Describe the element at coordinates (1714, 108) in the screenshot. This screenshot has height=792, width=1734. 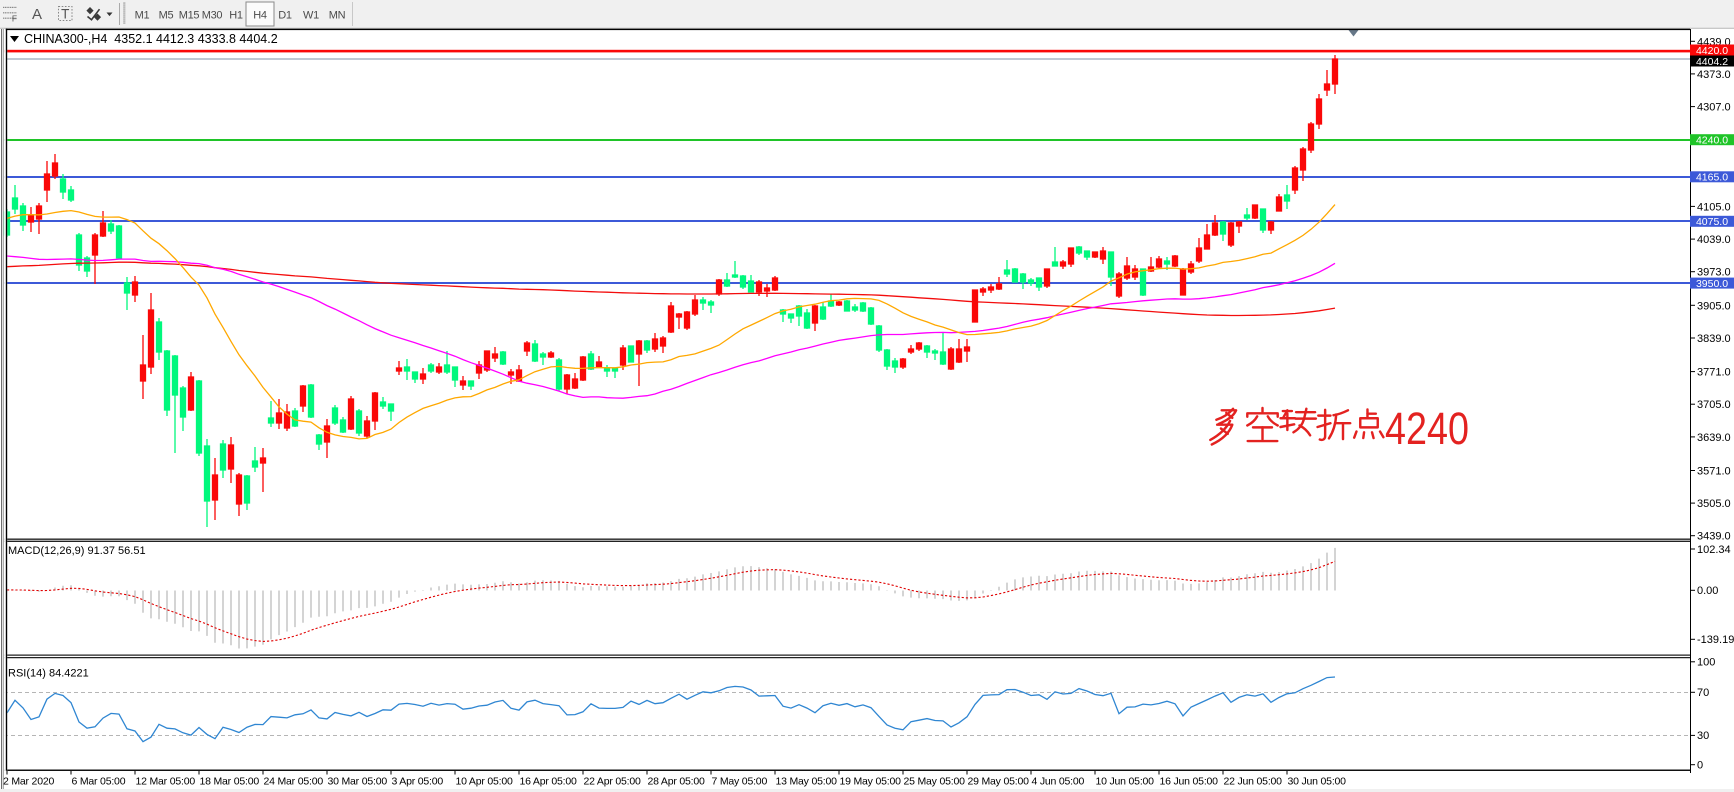
I see `svg-text: 4307.0` at that location.